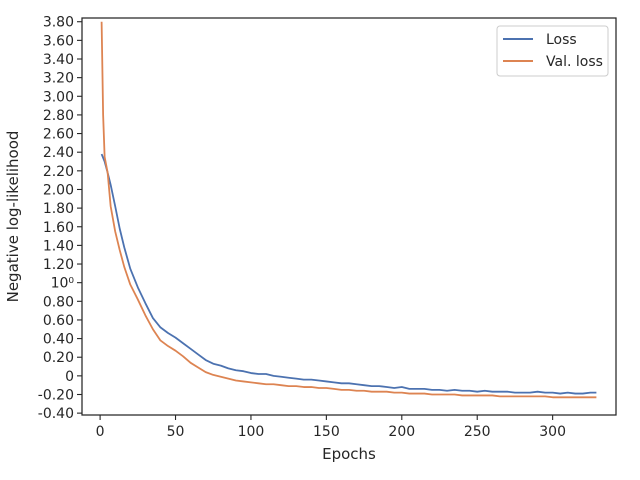 The image size is (640, 480). I want to click on x-tick-label: 150, so click(326, 432).